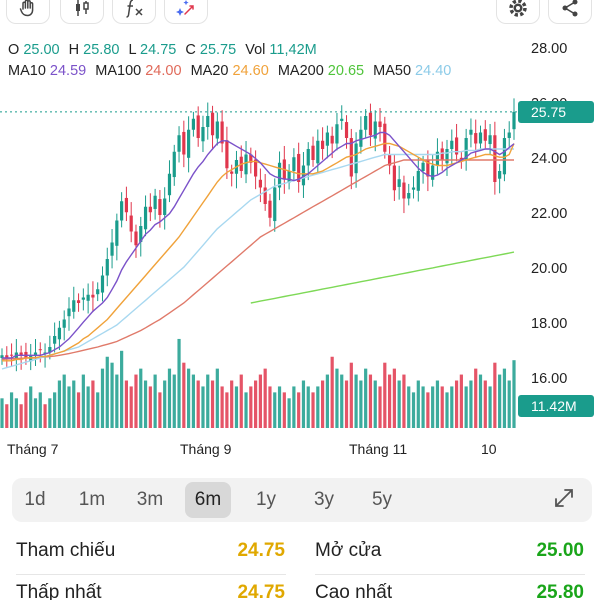  What do you see at coordinates (132, 50) in the screenshot?
I see `low-label: L` at bounding box center [132, 50].